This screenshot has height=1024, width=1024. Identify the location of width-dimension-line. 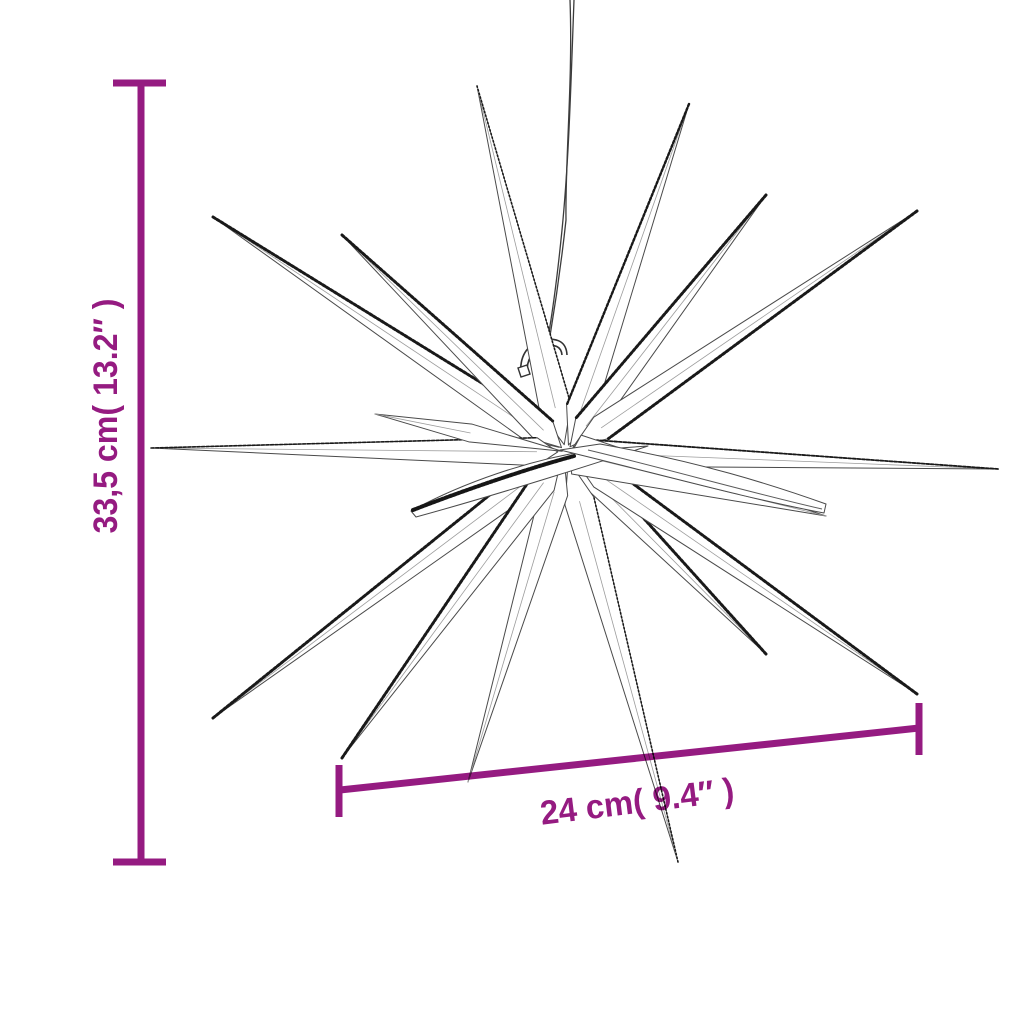
(629, 759).